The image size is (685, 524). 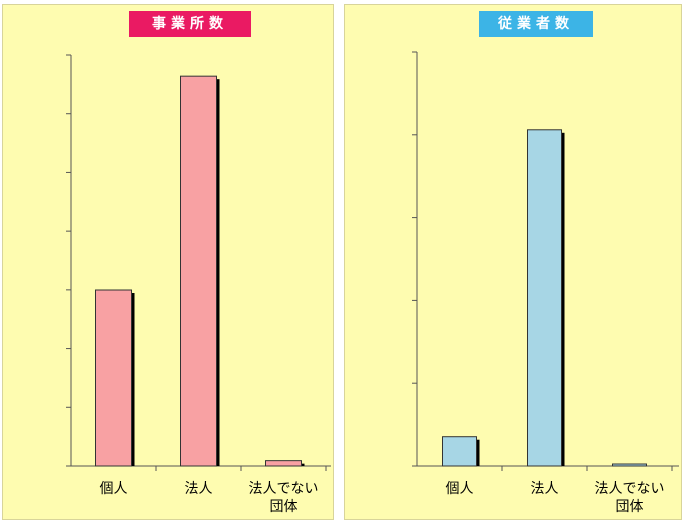 I want to click on chart-title: 事業所数, so click(x=190, y=24).